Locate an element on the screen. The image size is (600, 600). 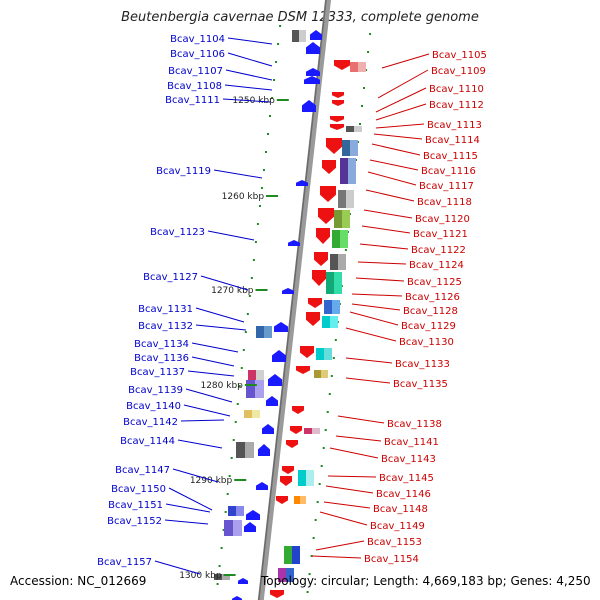
gene-label-right: Bcav_1118 is located at coordinates (444, 202).